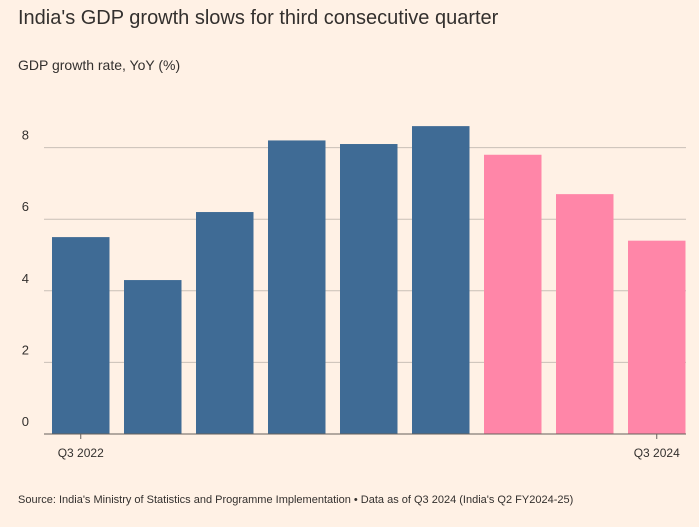 The width and height of the screenshot is (699, 527). Describe the element at coordinates (225, 323) in the screenshot. I see `bar-q1-2023` at that location.